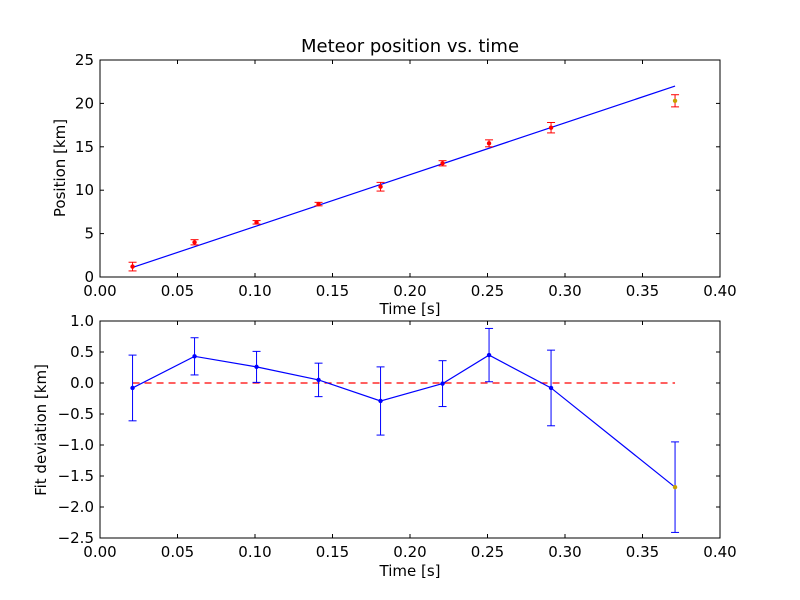  What do you see at coordinates (84, 103) in the screenshot?
I see `y-tick-label: 20` at bounding box center [84, 103].